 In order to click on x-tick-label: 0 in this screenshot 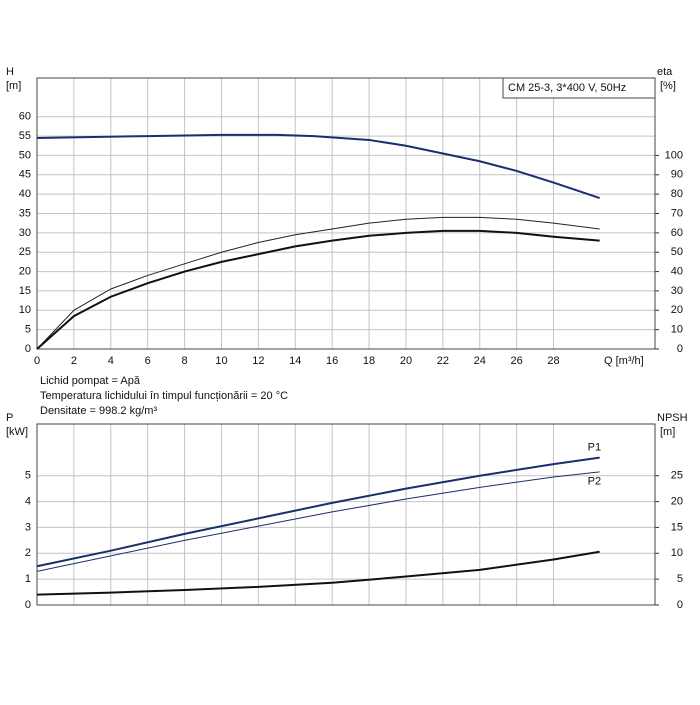, I will do `click(37, 361)`.